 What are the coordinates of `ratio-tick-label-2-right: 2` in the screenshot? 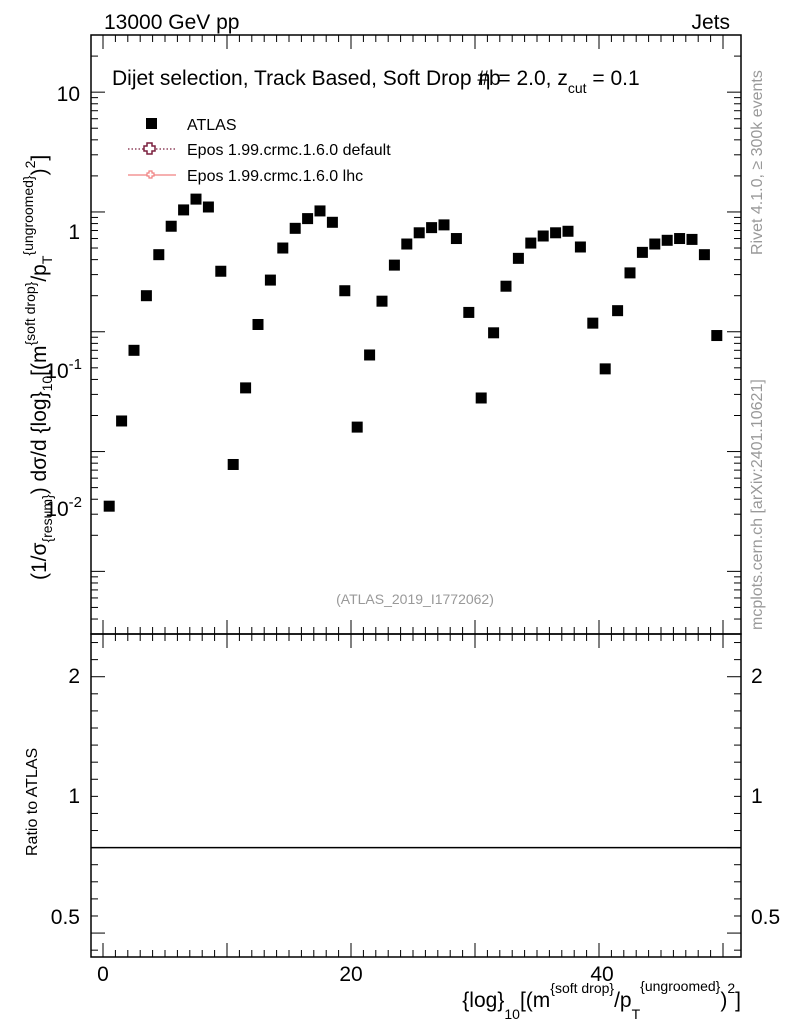 It's located at (757, 676).